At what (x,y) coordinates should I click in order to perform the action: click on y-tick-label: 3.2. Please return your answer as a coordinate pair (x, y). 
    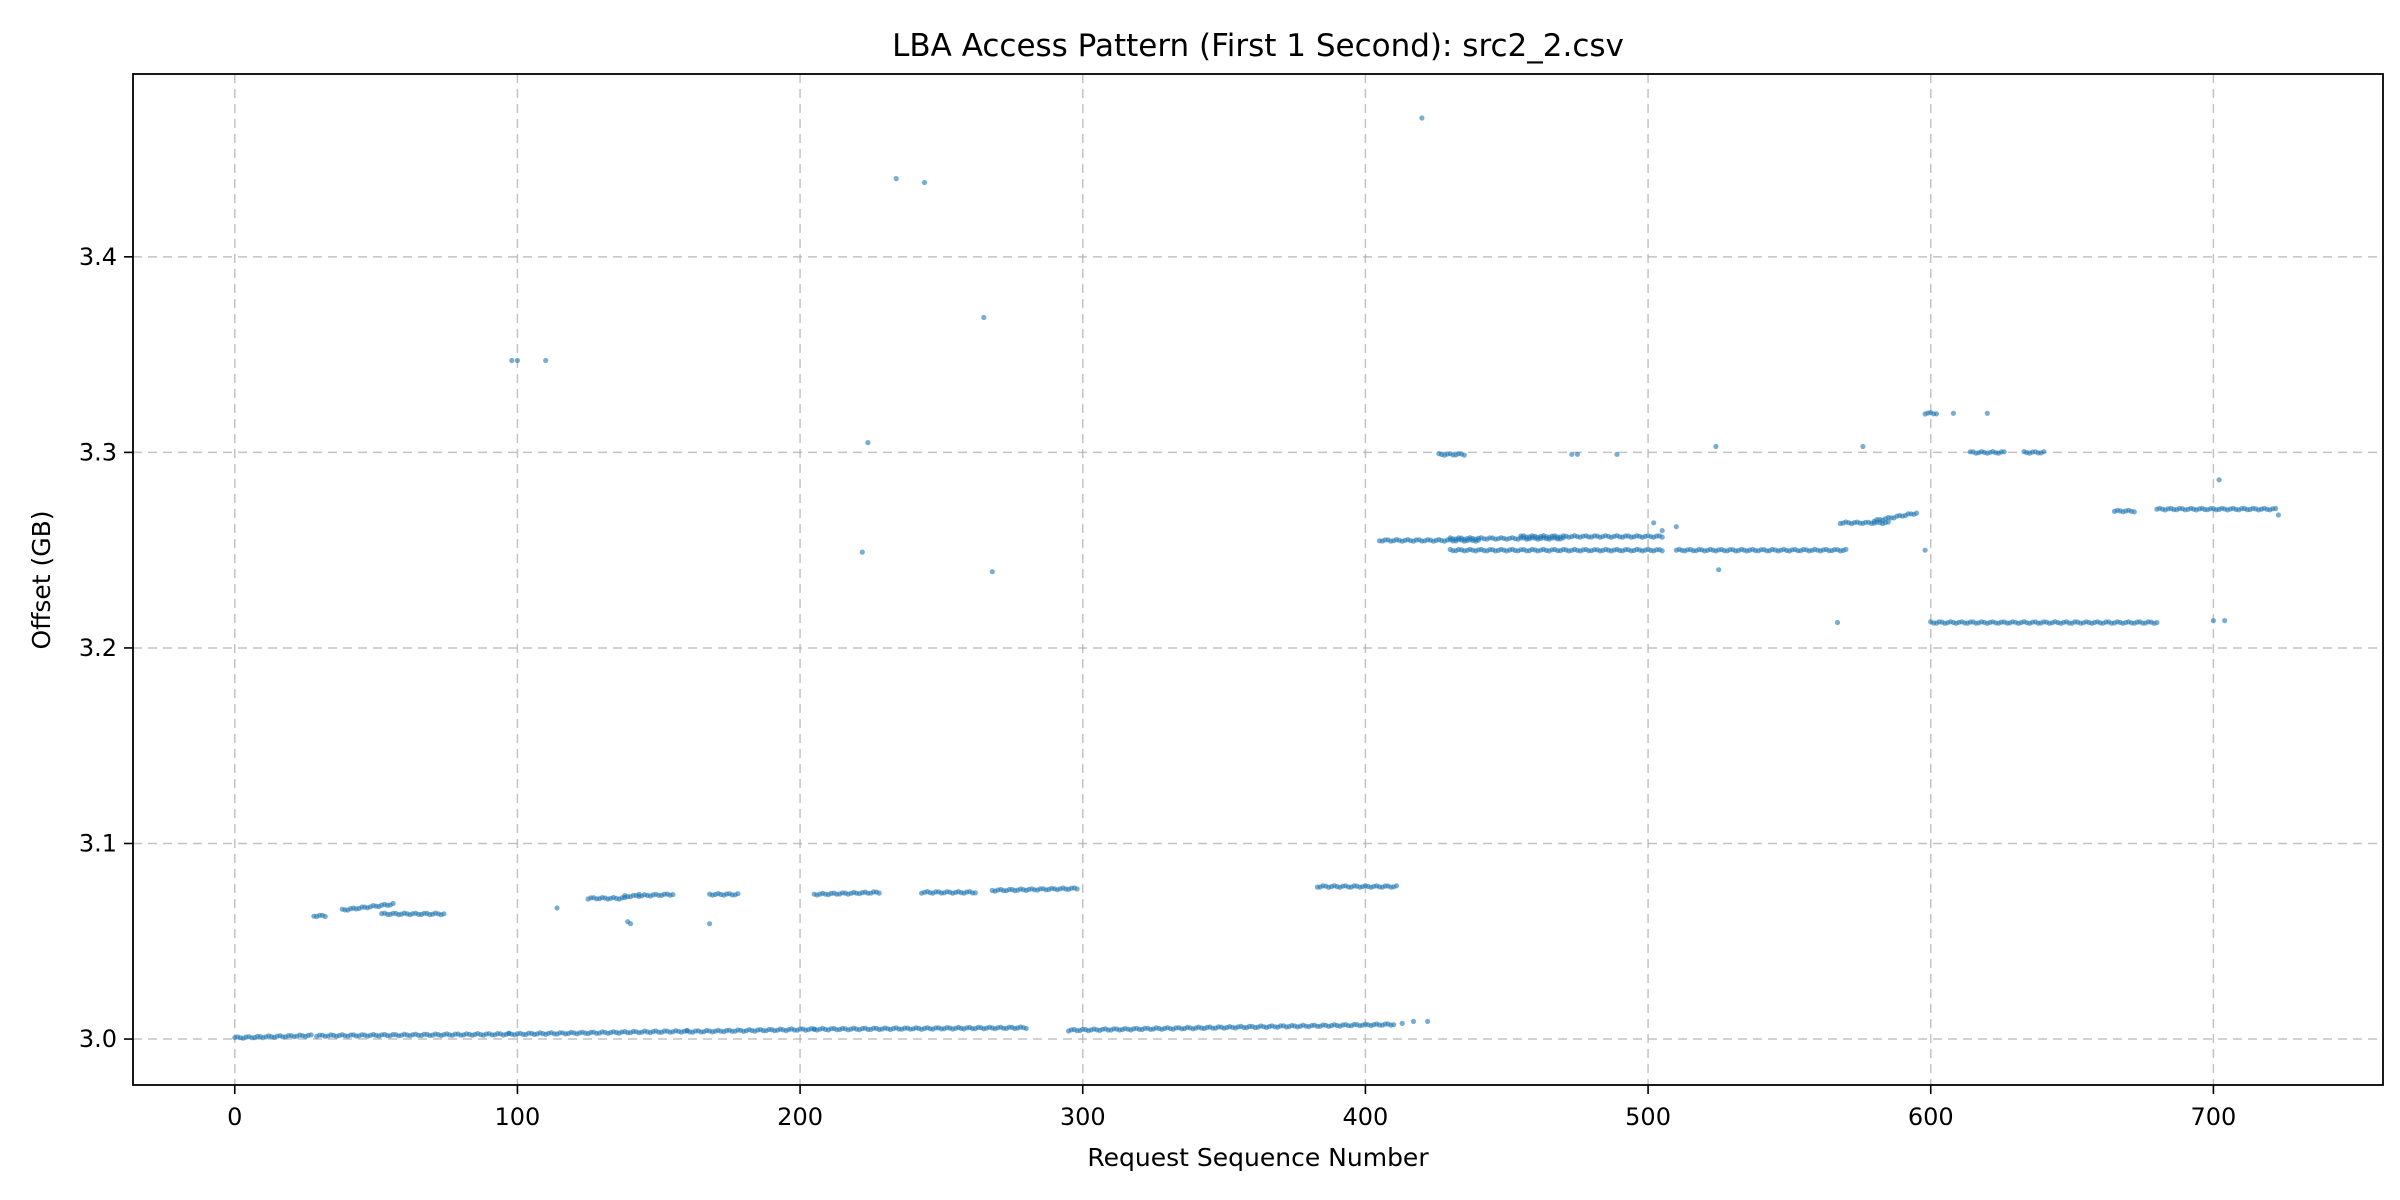
    Looking at the image, I should click on (98, 648).